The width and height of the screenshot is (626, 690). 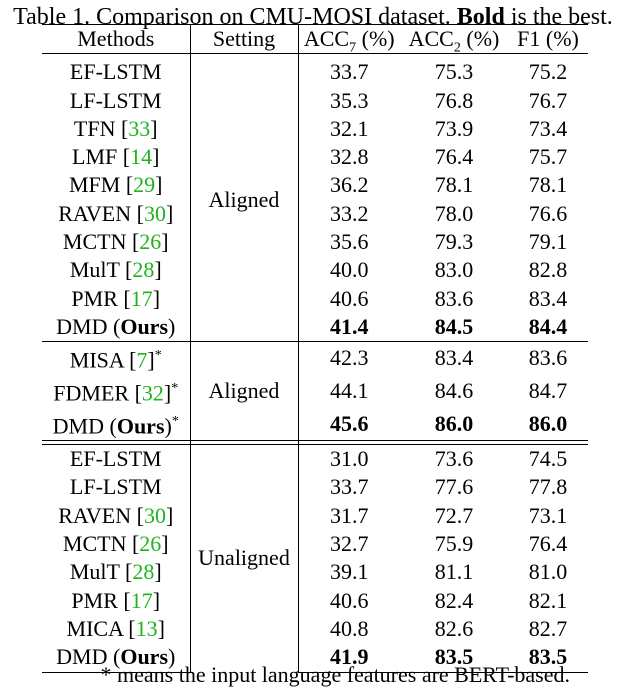 I want to click on value-cell-acc2: 76.8, so click(x=454, y=100).